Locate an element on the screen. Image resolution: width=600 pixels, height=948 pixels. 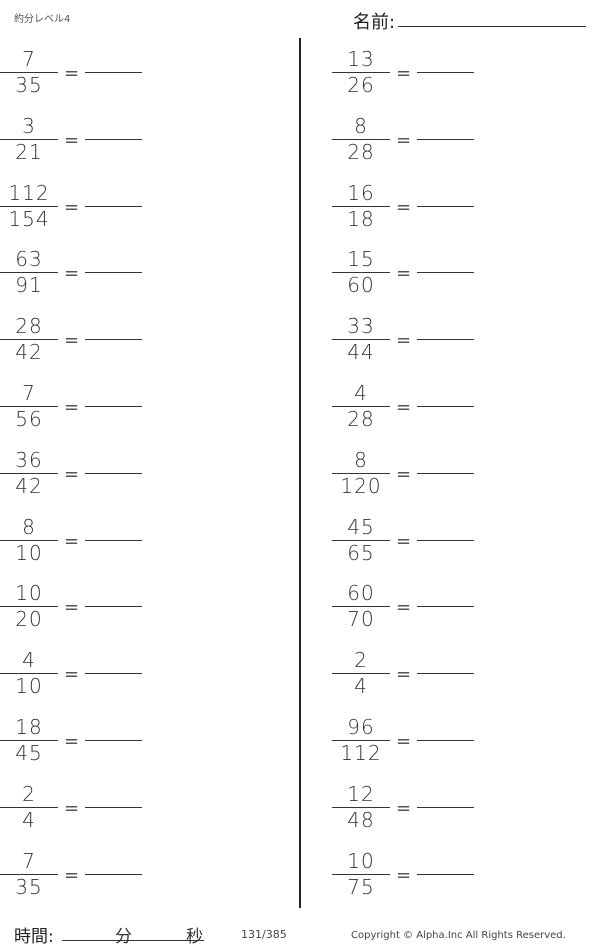
numerator: 60 is located at coordinates (361, 593).